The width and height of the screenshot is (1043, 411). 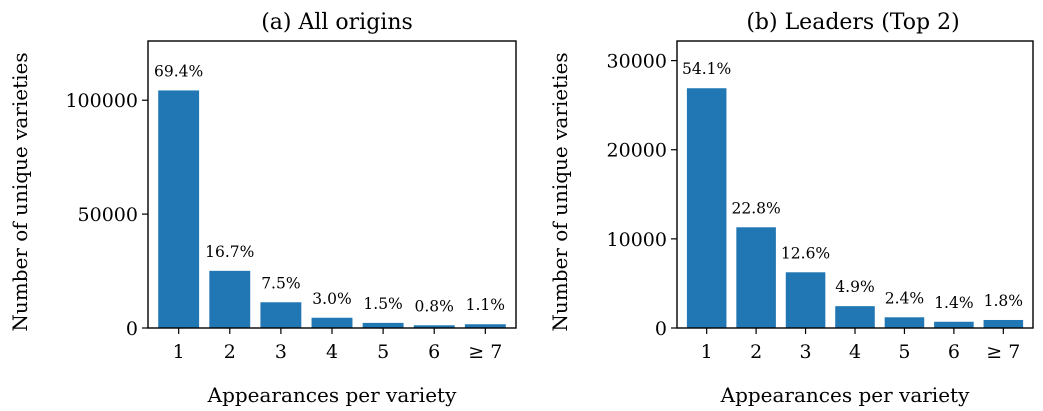 What do you see at coordinates (178, 71) in the screenshot?
I see `chart-a-data-label: 69.4%` at bounding box center [178, 71].